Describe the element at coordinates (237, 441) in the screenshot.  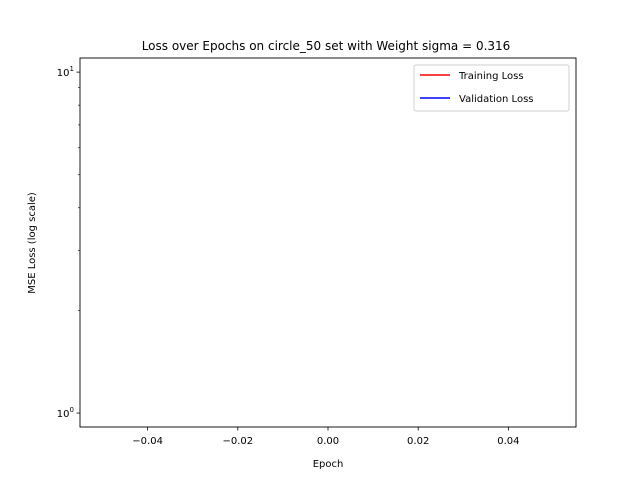
I see `x-tick-label: −0.02` at that location.